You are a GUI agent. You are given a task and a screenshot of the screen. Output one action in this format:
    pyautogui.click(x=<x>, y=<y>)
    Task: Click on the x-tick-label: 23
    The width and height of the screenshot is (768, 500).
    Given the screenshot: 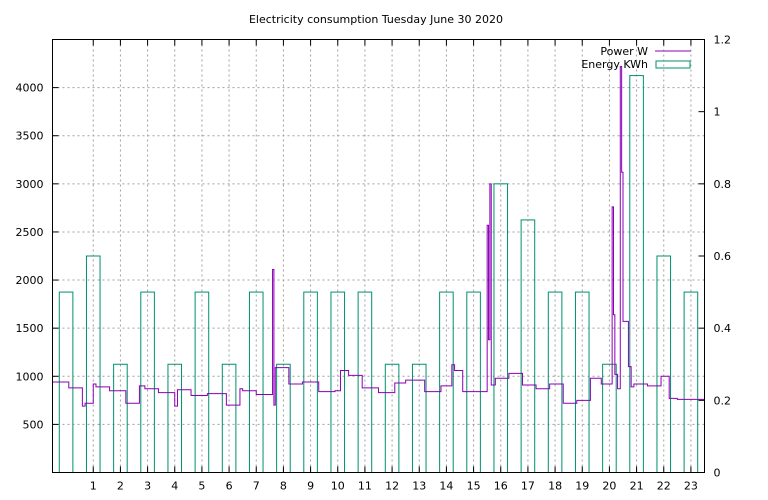 What is the action you would take?
    pyautogui.click(x=691, y=486)
    